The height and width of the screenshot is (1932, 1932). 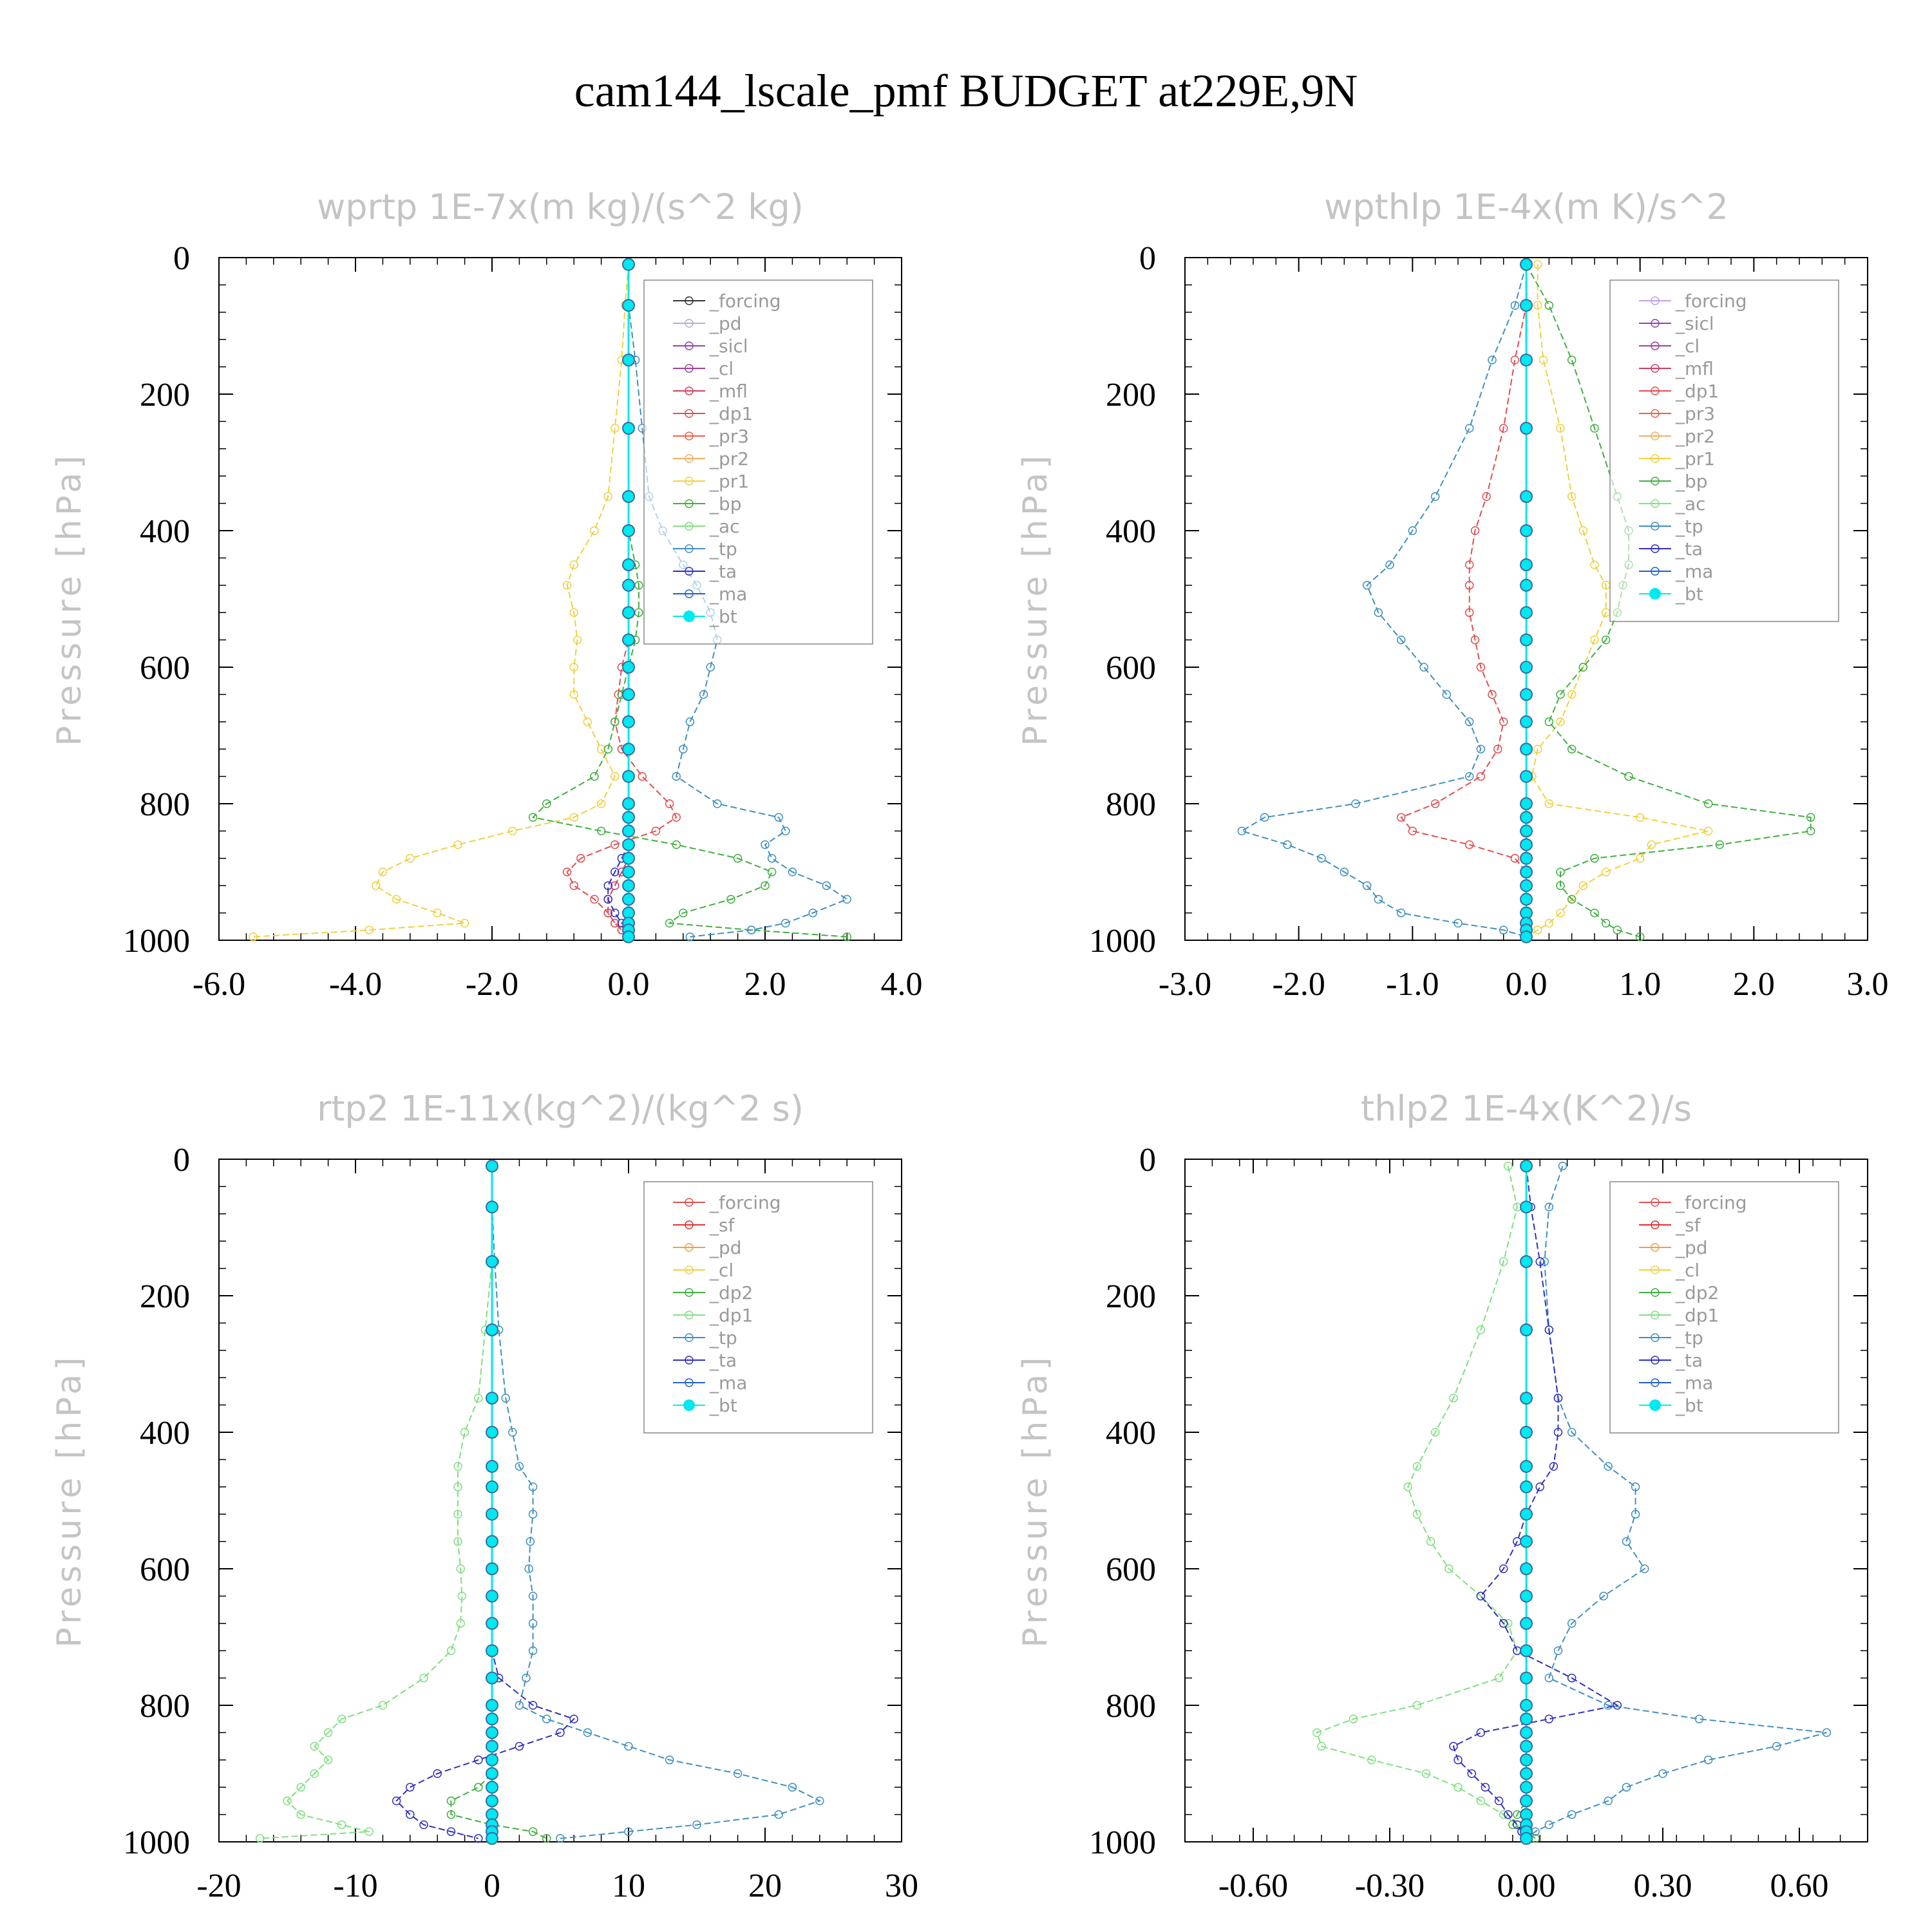 I want to click on legend, so click(x=1724, y=1307).